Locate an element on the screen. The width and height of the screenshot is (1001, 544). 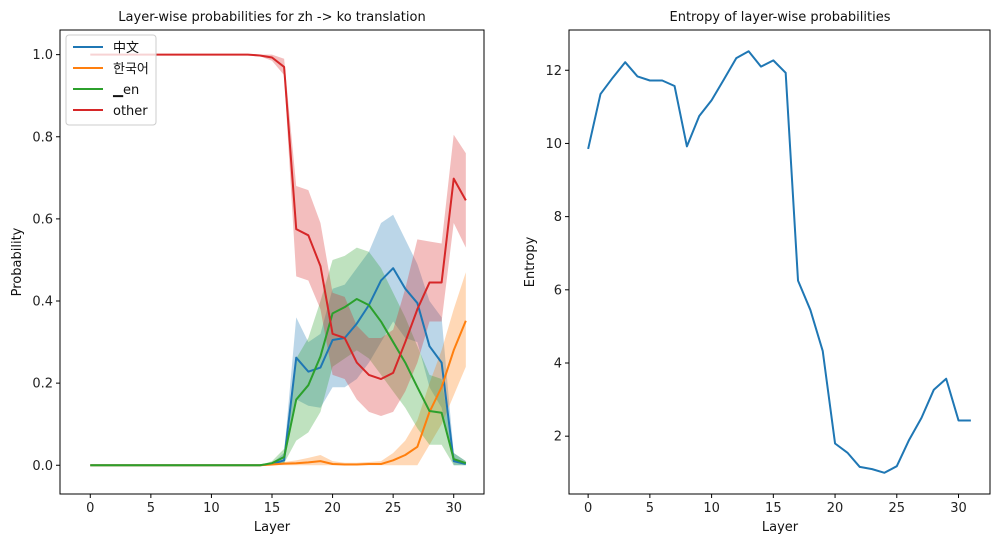
probability-y-tick-label: 0.6 is located at coordinates (42, 219).